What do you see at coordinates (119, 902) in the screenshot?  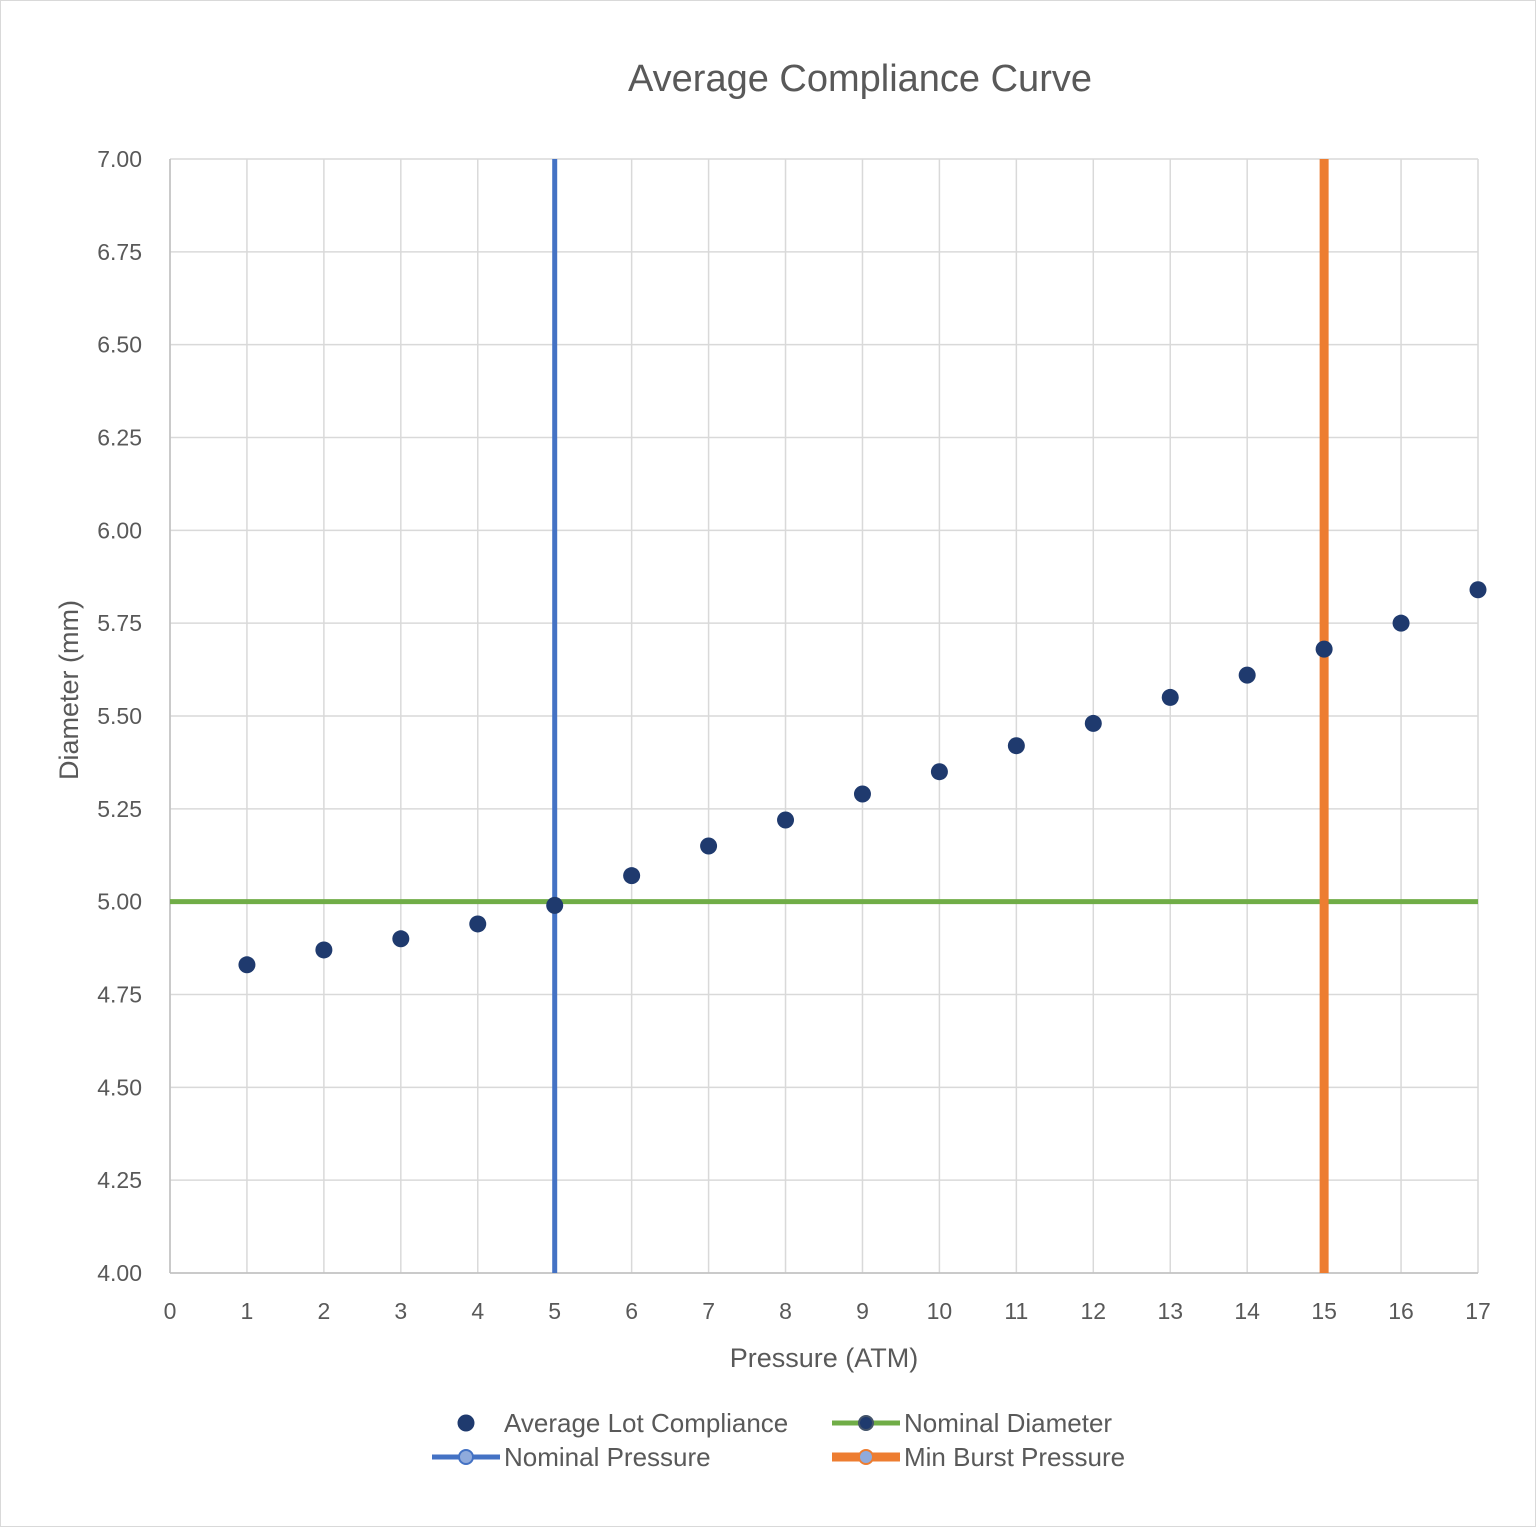 I see `y-tick-label: 5.00` at bounding box center [119, 902].